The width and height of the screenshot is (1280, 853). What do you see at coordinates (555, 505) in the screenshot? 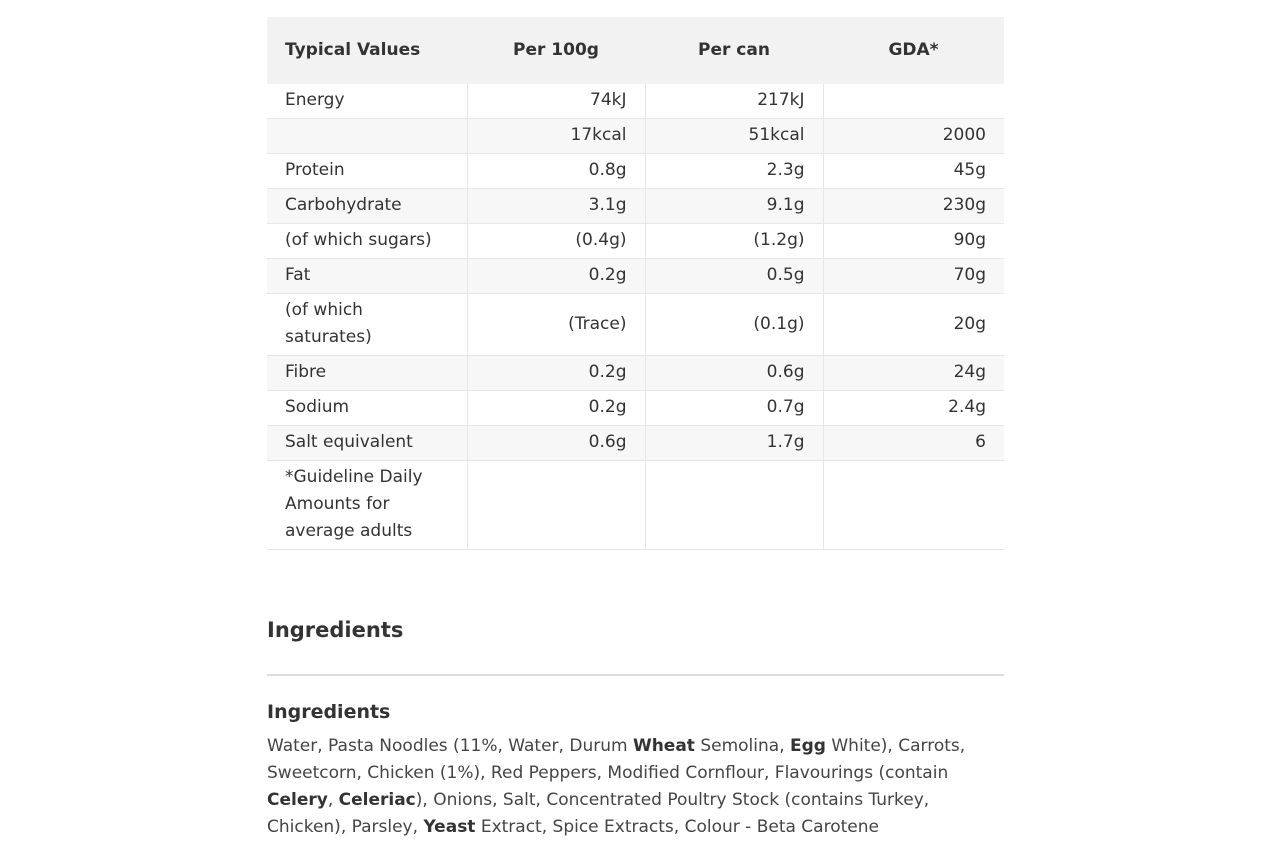
I see `value-per-100g` at bounding box center [555, 505].